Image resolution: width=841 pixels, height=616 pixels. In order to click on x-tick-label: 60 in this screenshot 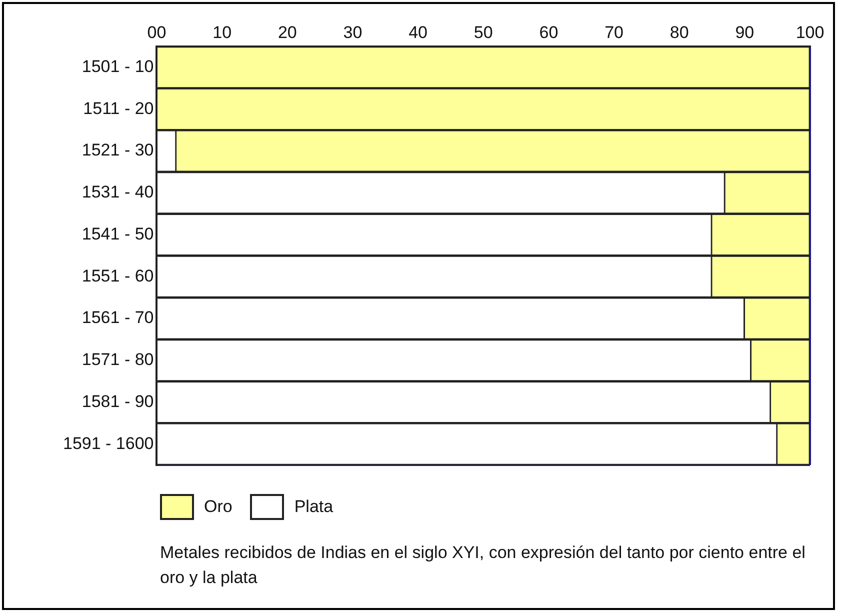, I will do `click(548, 32)`.